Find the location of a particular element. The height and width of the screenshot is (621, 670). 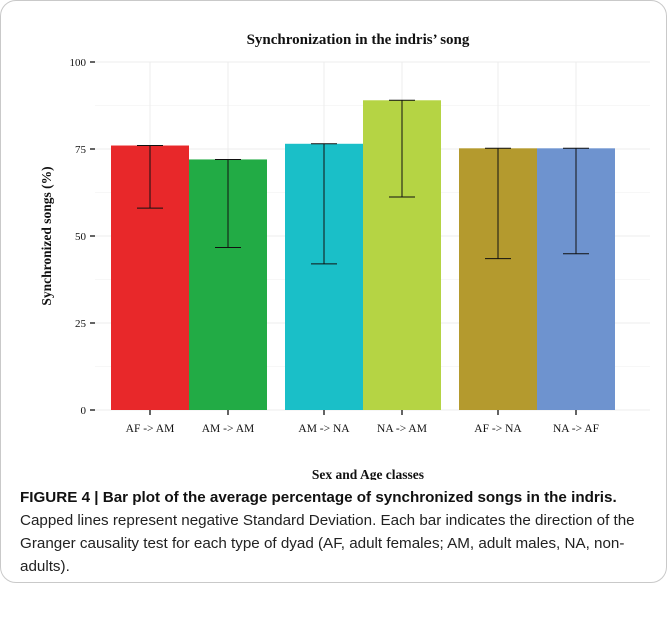

chart-title: Synchronization in the indris’ song is located at coordinates (358, 40).